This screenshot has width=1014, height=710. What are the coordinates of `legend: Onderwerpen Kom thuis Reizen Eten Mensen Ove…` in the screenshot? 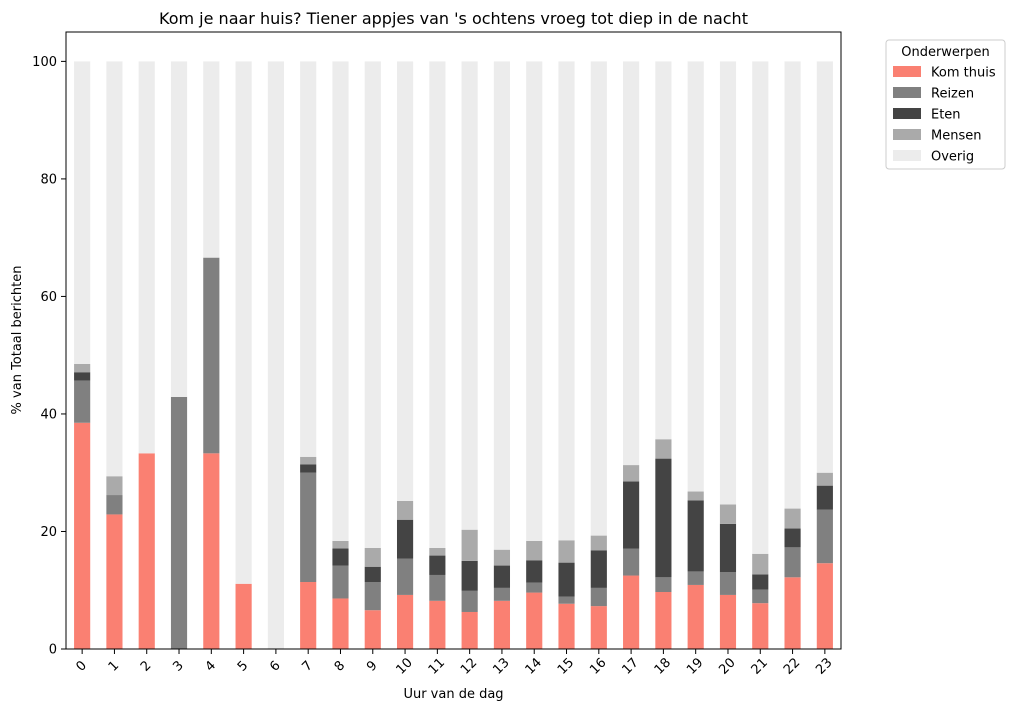 It's located at (945, 104).